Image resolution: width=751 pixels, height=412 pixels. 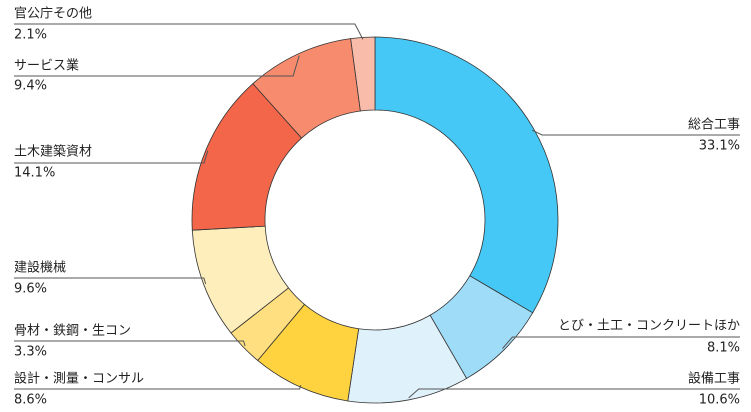 What do you see at coordinates (30, 289) in the screenshot?
I see `value-label: 9.6%` at bounding box center [30, 289].